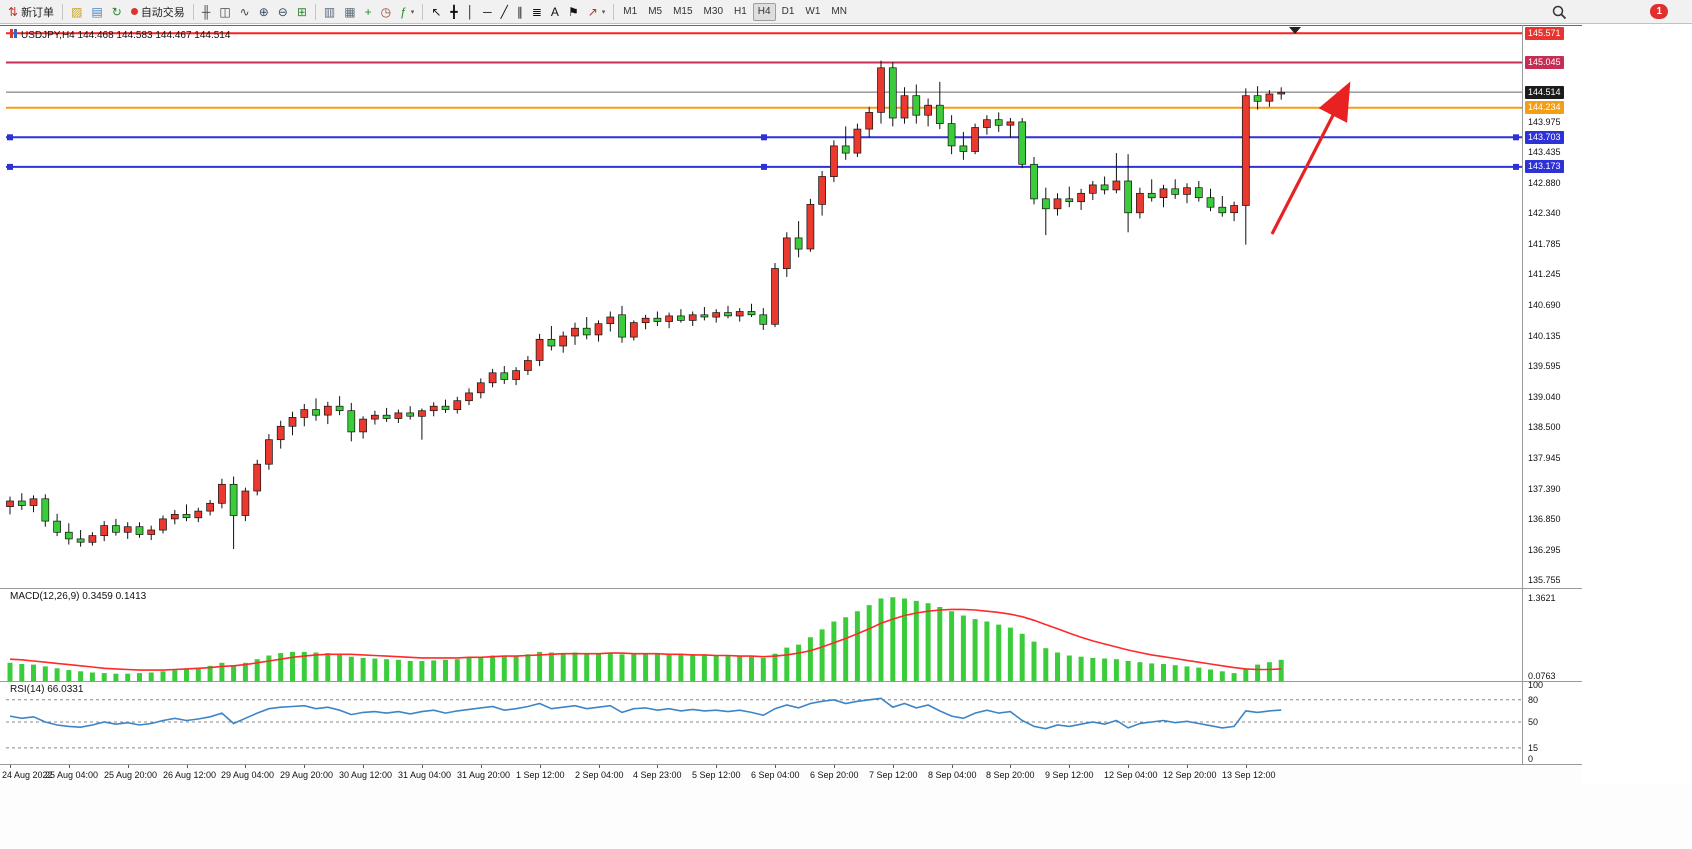  What do you see at coordinates (630, 12) in the screenshot?
I see `timeframe-m1-button: M1` at bounding box center [630, 12].